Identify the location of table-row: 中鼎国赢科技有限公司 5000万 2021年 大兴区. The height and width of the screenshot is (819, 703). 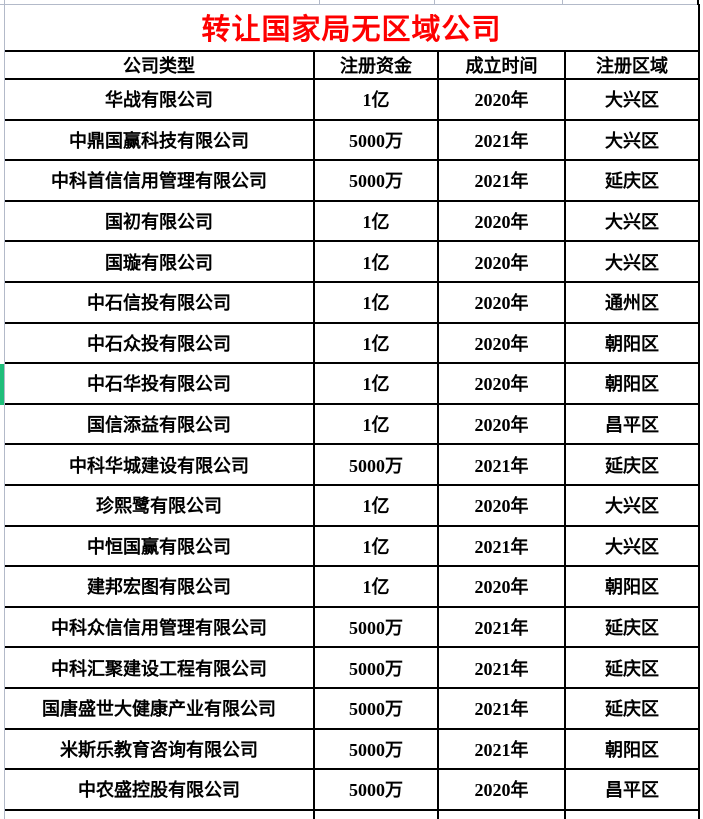
(353, 140).